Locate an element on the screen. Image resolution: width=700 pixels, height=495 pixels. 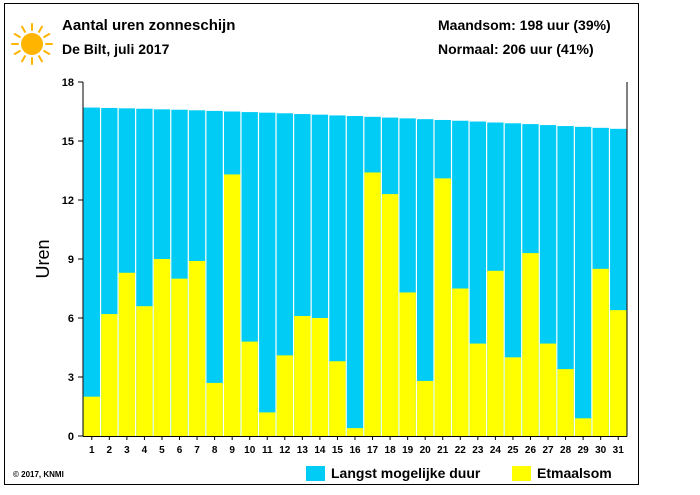
chart-subtitle: De Bilt, juli 2017 is located at coordinates (116, 49).